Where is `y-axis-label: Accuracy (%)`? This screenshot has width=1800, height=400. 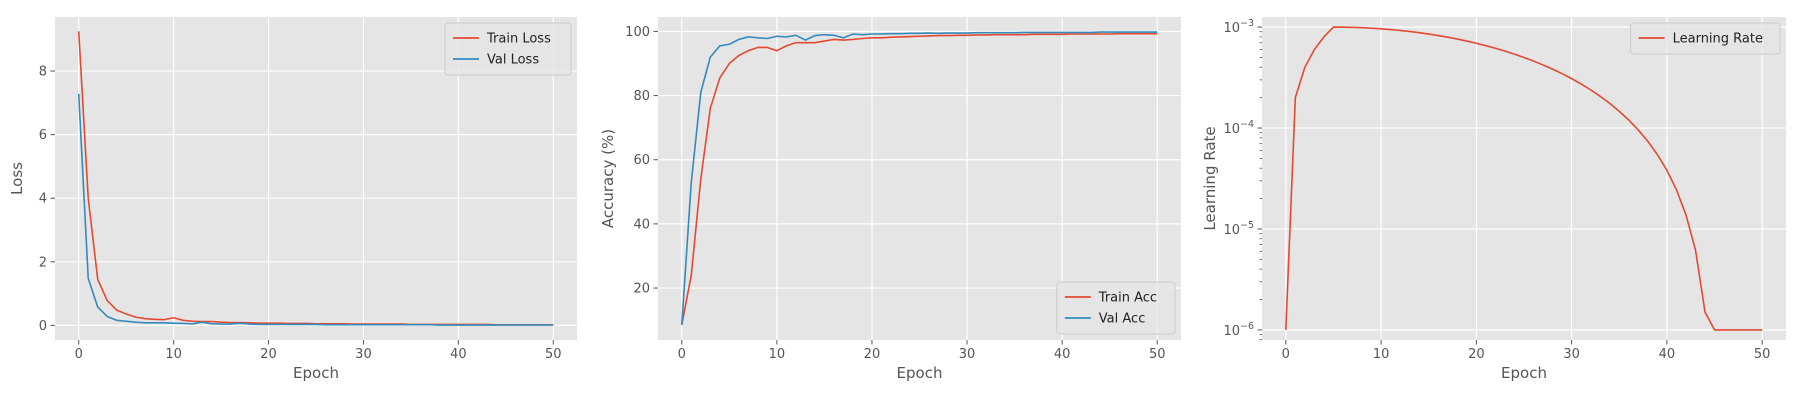
y-axis-label: Accuracy (%) is located at coordinates (608, 178).